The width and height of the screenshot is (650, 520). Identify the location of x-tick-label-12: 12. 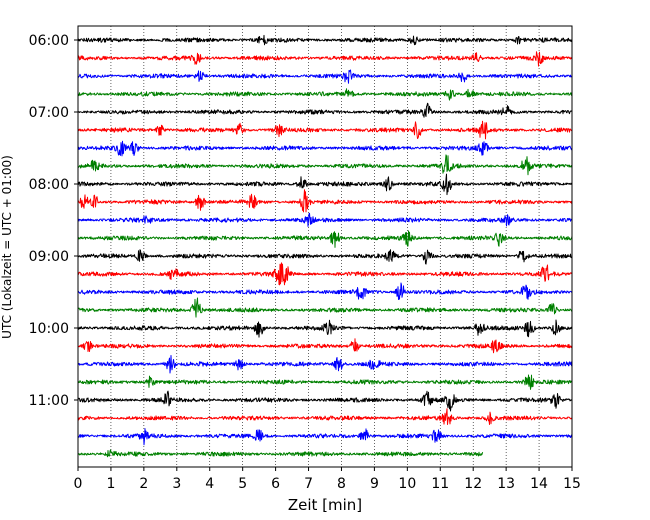
(473, 484).